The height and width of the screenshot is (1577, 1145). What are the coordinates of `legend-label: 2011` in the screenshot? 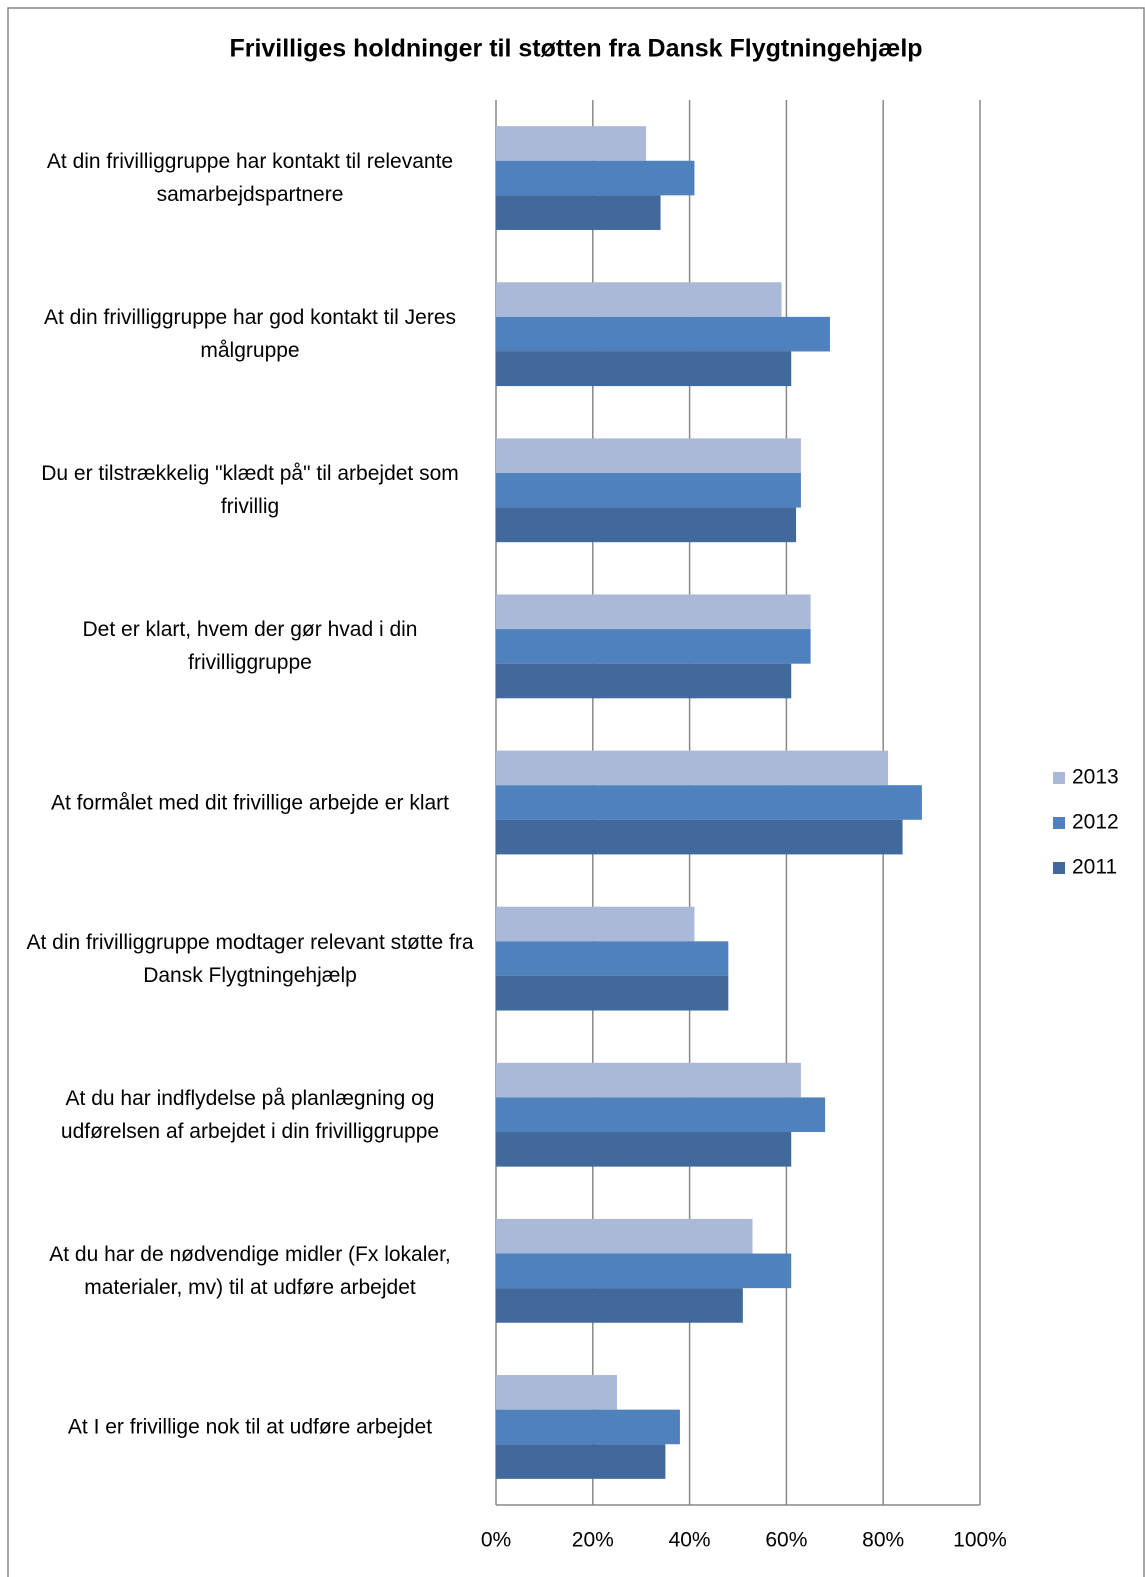 It's located at (1094, 867).